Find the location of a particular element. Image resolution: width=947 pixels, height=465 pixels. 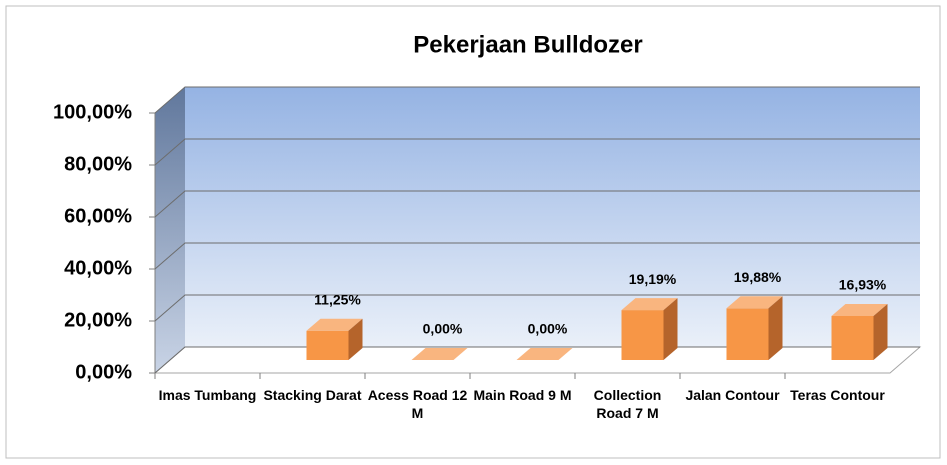

x-tick-label: Main Road 9 M is located at coordinates (522, 395).